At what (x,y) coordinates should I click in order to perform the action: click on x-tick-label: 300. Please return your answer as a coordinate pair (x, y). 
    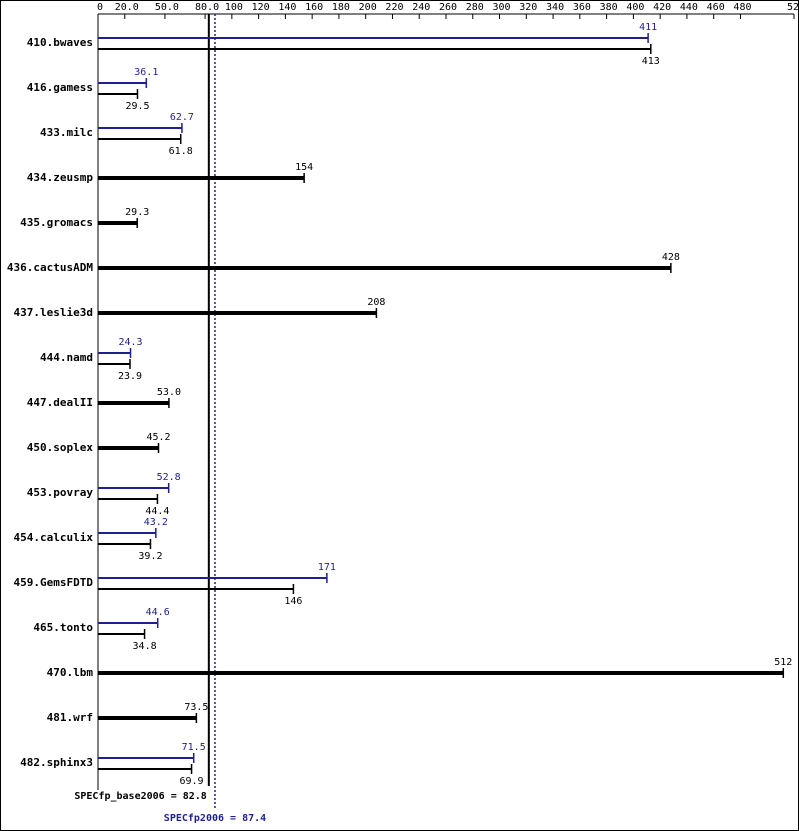
    Looking at the image, I should click on (502, 7).